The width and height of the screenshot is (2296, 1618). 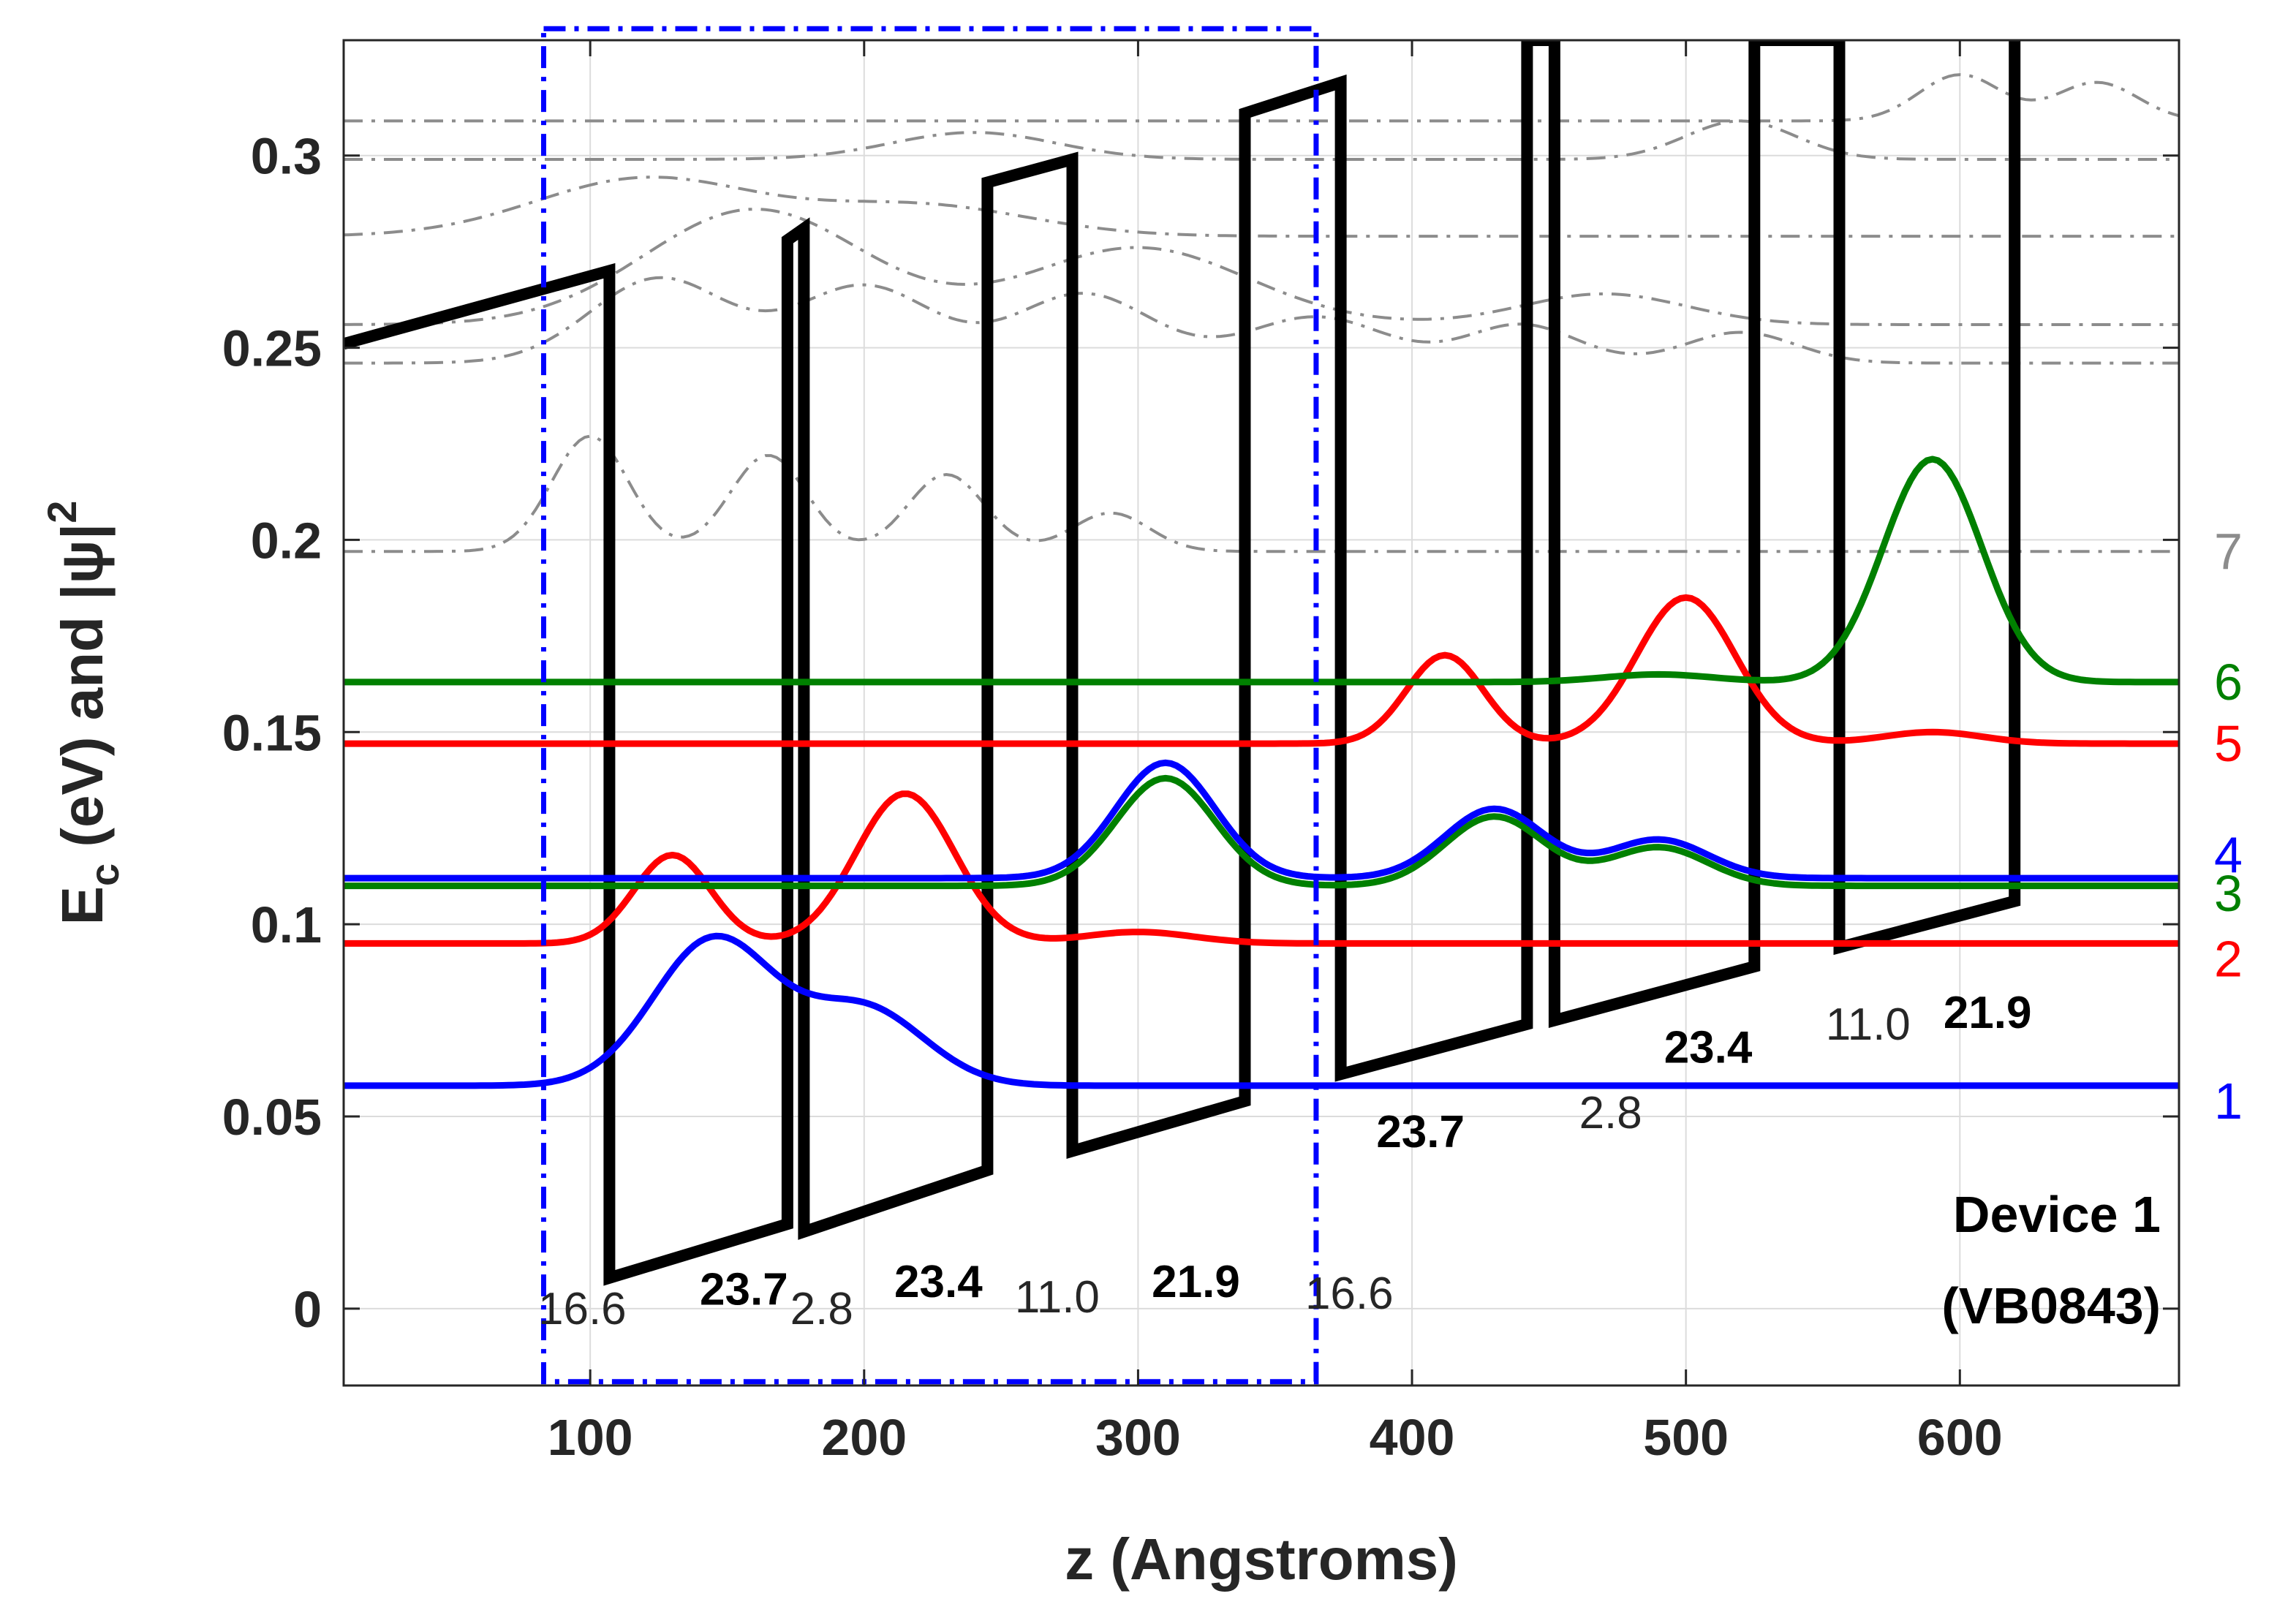 What do you see at coordinates (1138, 1437) in the screenshot?
I see `x-tick-label: 300` at bounding box center [1138, 1437].